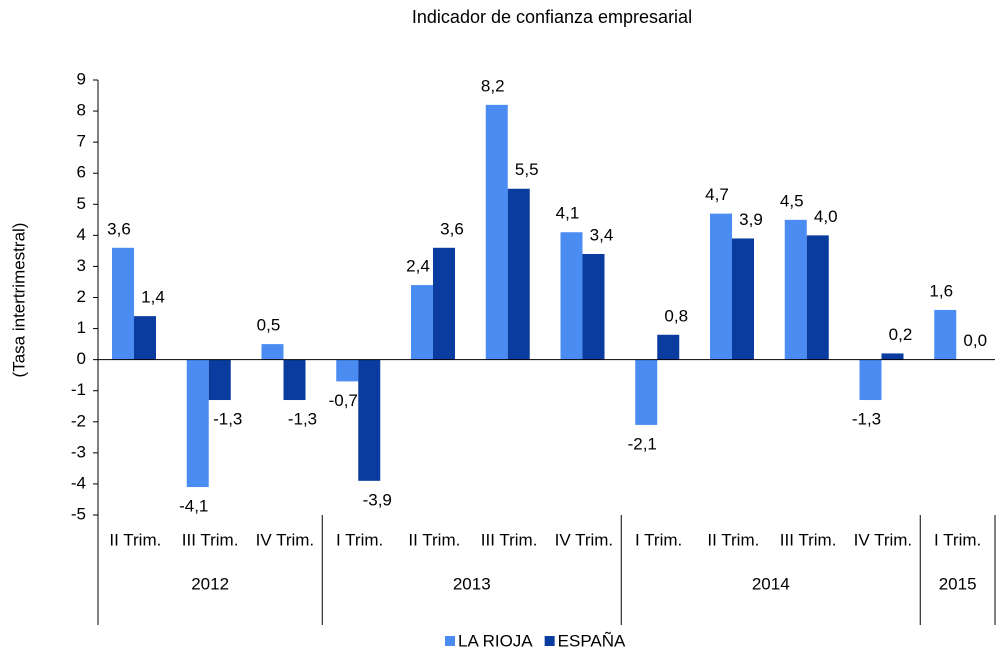 The image size is (1003, 651). Describe the element at coordinates (269, 325) in the screenshot. I see `value-label: 0,5` at that location.